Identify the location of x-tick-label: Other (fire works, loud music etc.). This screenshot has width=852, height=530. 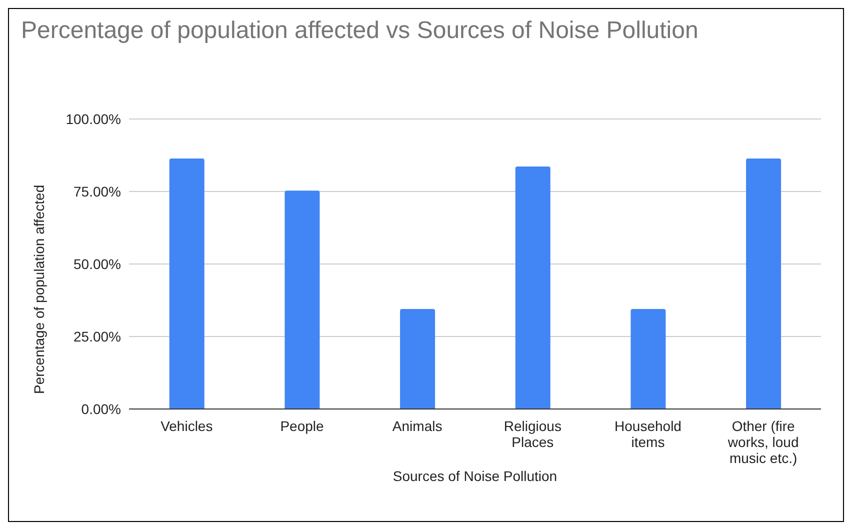
(762, 442).